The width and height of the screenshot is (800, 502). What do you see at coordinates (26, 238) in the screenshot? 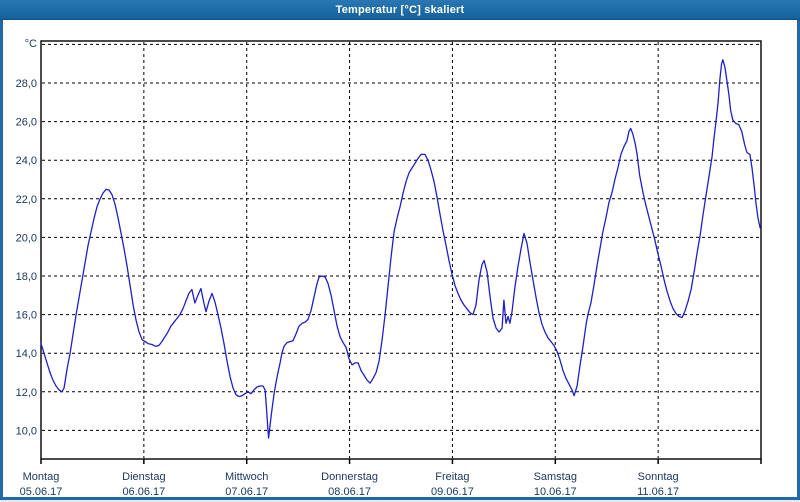
I see `y-tick-label: 20,0` at bounding box center [26, 238].